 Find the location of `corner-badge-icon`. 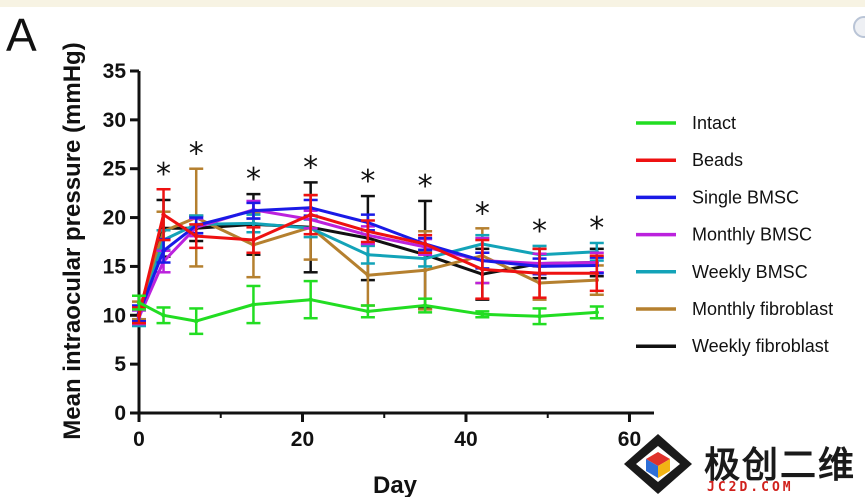

corner-badge-icon is located at coordinates (859, 27).